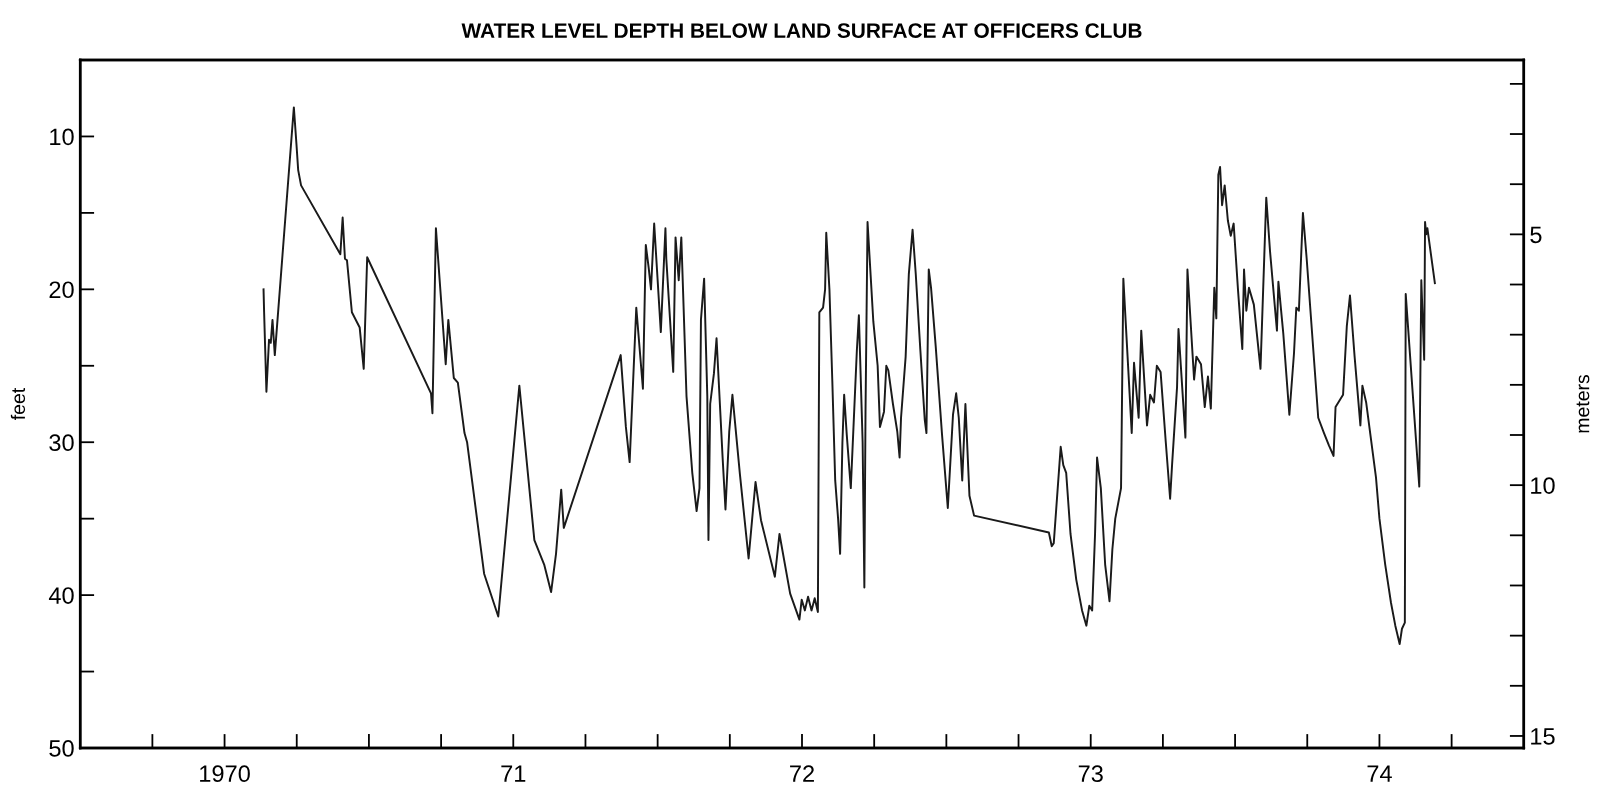 The height and width of the screenshot is (800, 1604). Describe the element at coordinates (62, 137) in the screenshot. I see `y-tick-label: 10` at that location.